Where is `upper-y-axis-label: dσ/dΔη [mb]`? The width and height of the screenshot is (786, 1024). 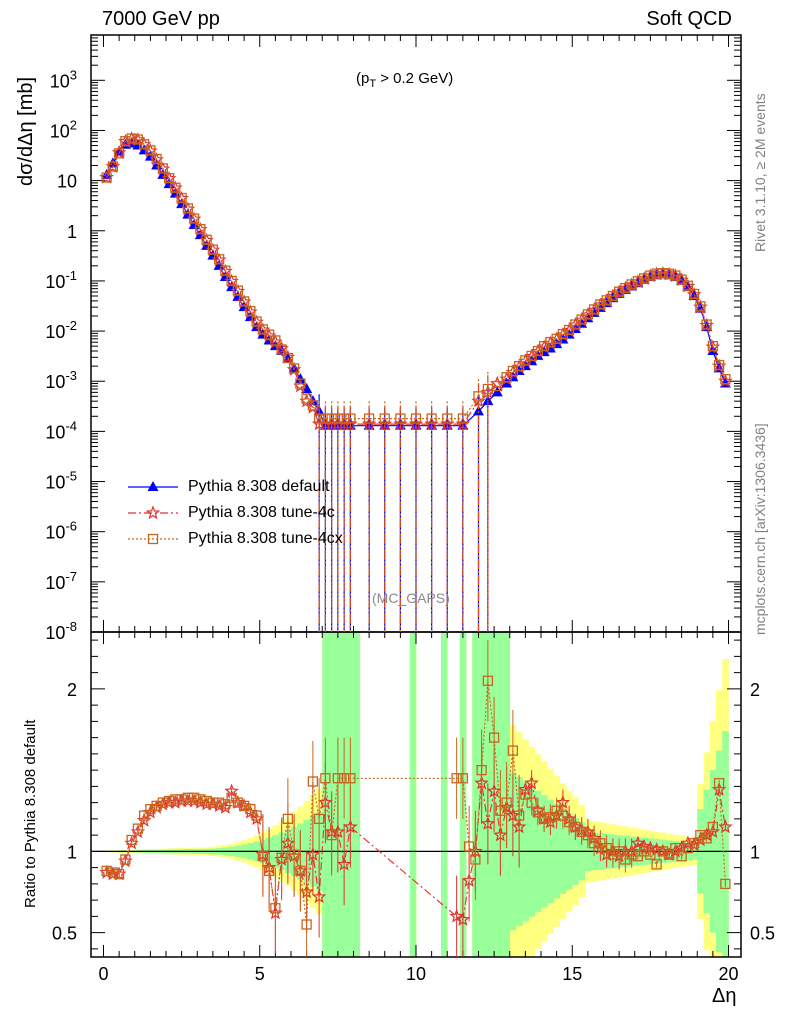 upper-y-axis-label: dσ/dΔη [mb] is located at coordinates (26, 131).